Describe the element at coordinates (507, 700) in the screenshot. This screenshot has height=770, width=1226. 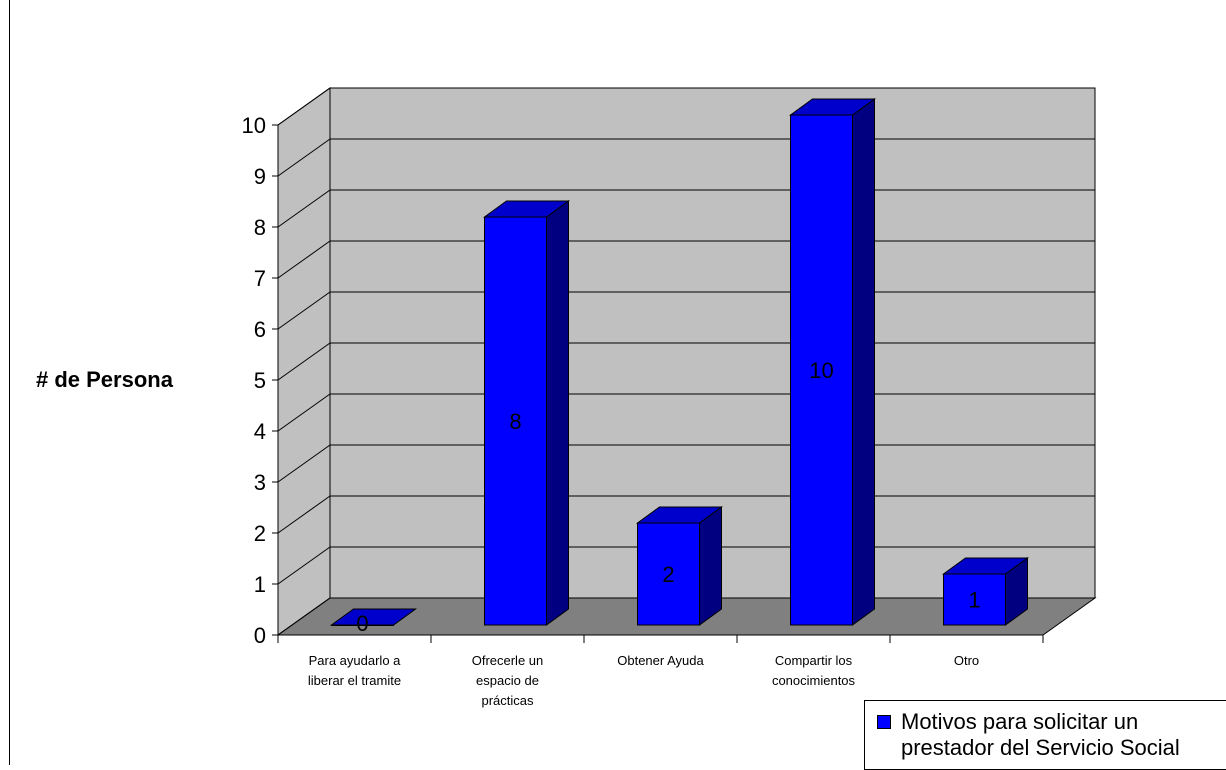
I see `x-tick-label: prácticas` at that location.